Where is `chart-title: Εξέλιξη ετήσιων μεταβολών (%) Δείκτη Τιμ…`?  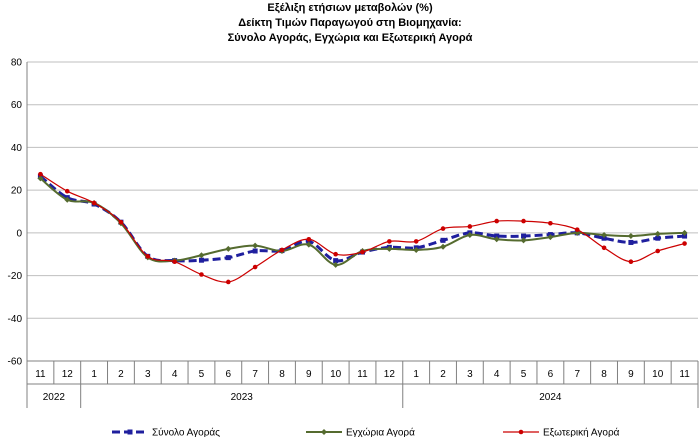 chart-title: Εξέλιξη ετήσιων μεταβολών (%) Δείκτη Τιμ… is located at coordinates (350, 23).